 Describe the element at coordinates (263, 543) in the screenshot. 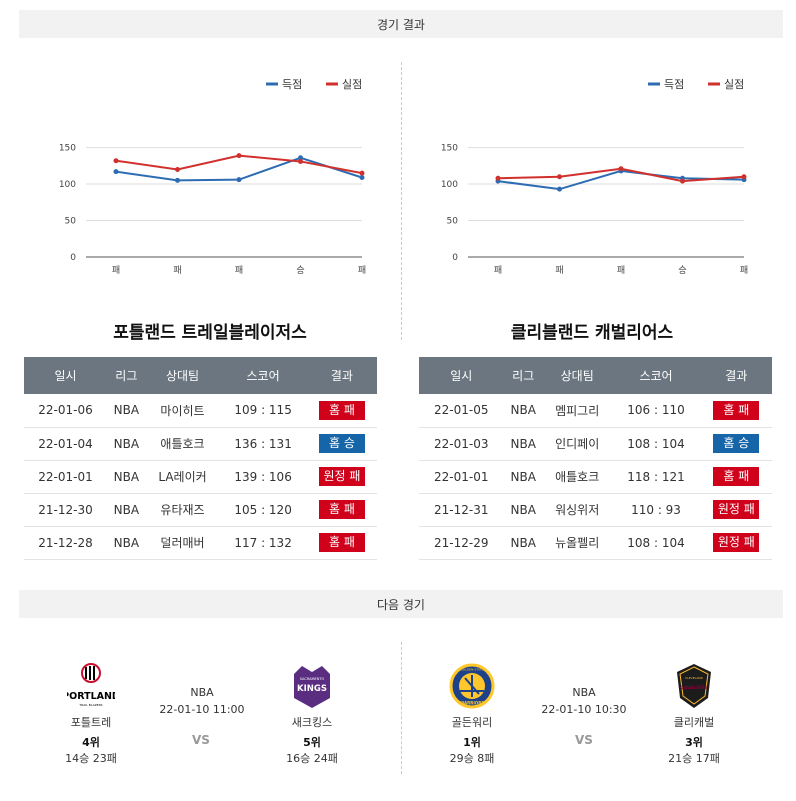

I see `cell-score: 117 : 132` at that location.